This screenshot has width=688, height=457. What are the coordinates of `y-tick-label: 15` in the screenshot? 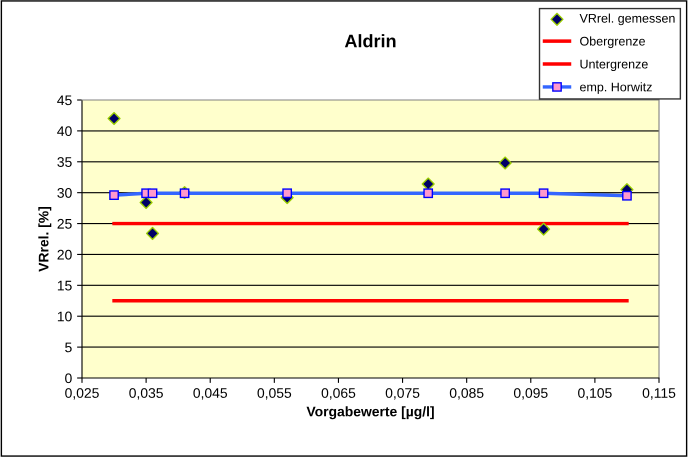 It's located at (65, 285).